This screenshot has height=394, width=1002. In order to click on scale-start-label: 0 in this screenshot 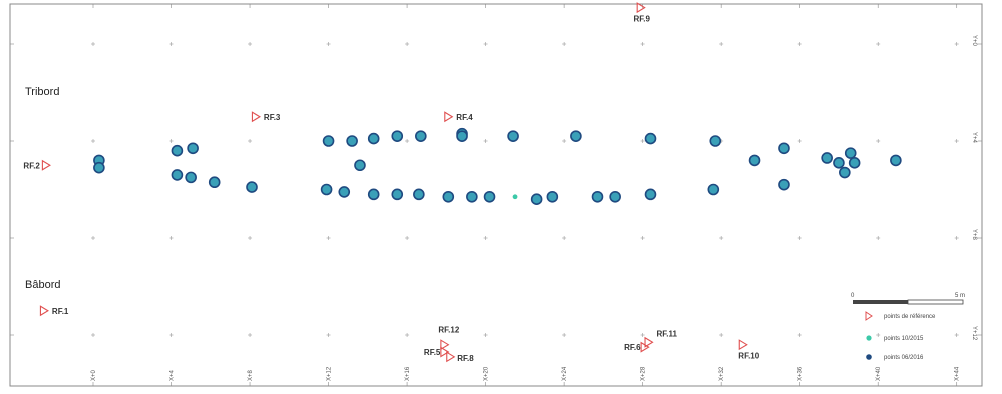, I will do `click(853, 296)`.